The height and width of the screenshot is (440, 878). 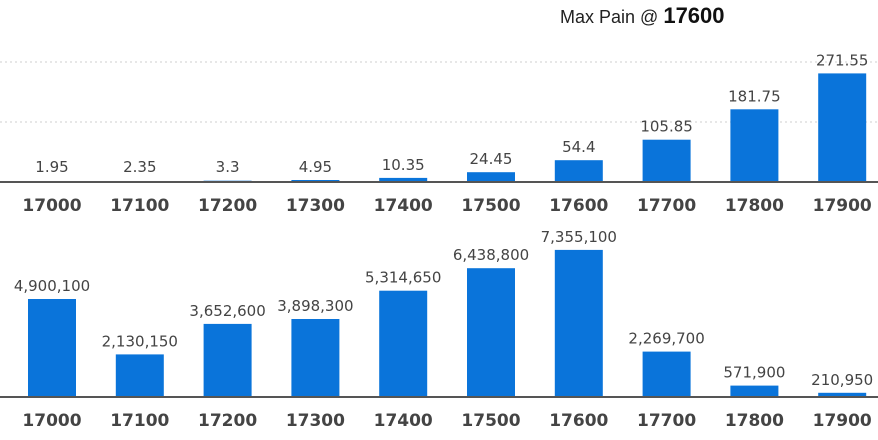 I want to click on open-interest-category-label: 17200, so click(x=227, y=421).